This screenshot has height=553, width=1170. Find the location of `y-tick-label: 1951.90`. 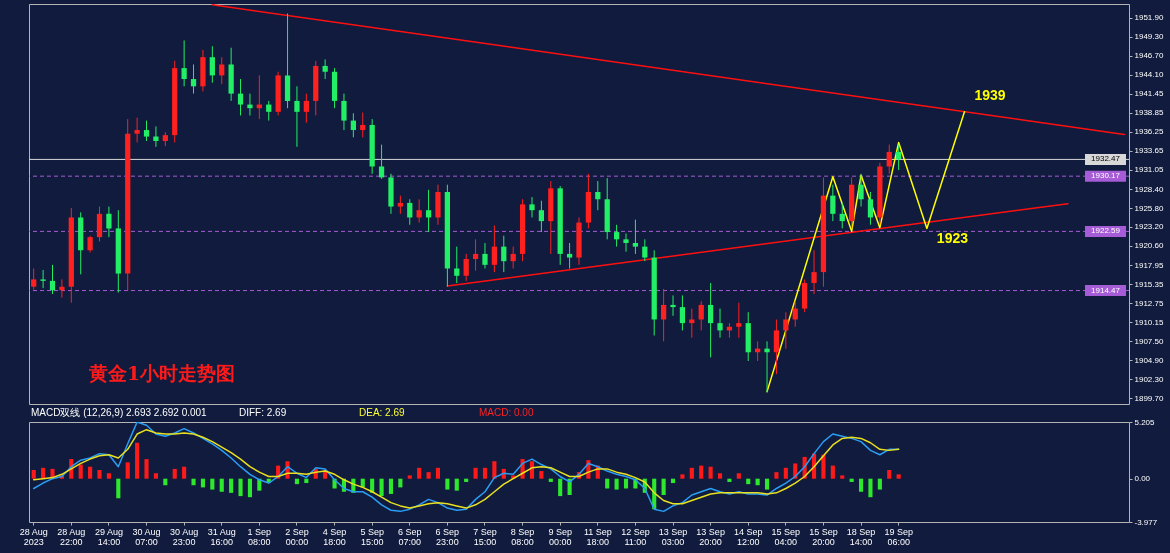

y-tick-label: 1951.90 is located at coordinates (1149, 18).